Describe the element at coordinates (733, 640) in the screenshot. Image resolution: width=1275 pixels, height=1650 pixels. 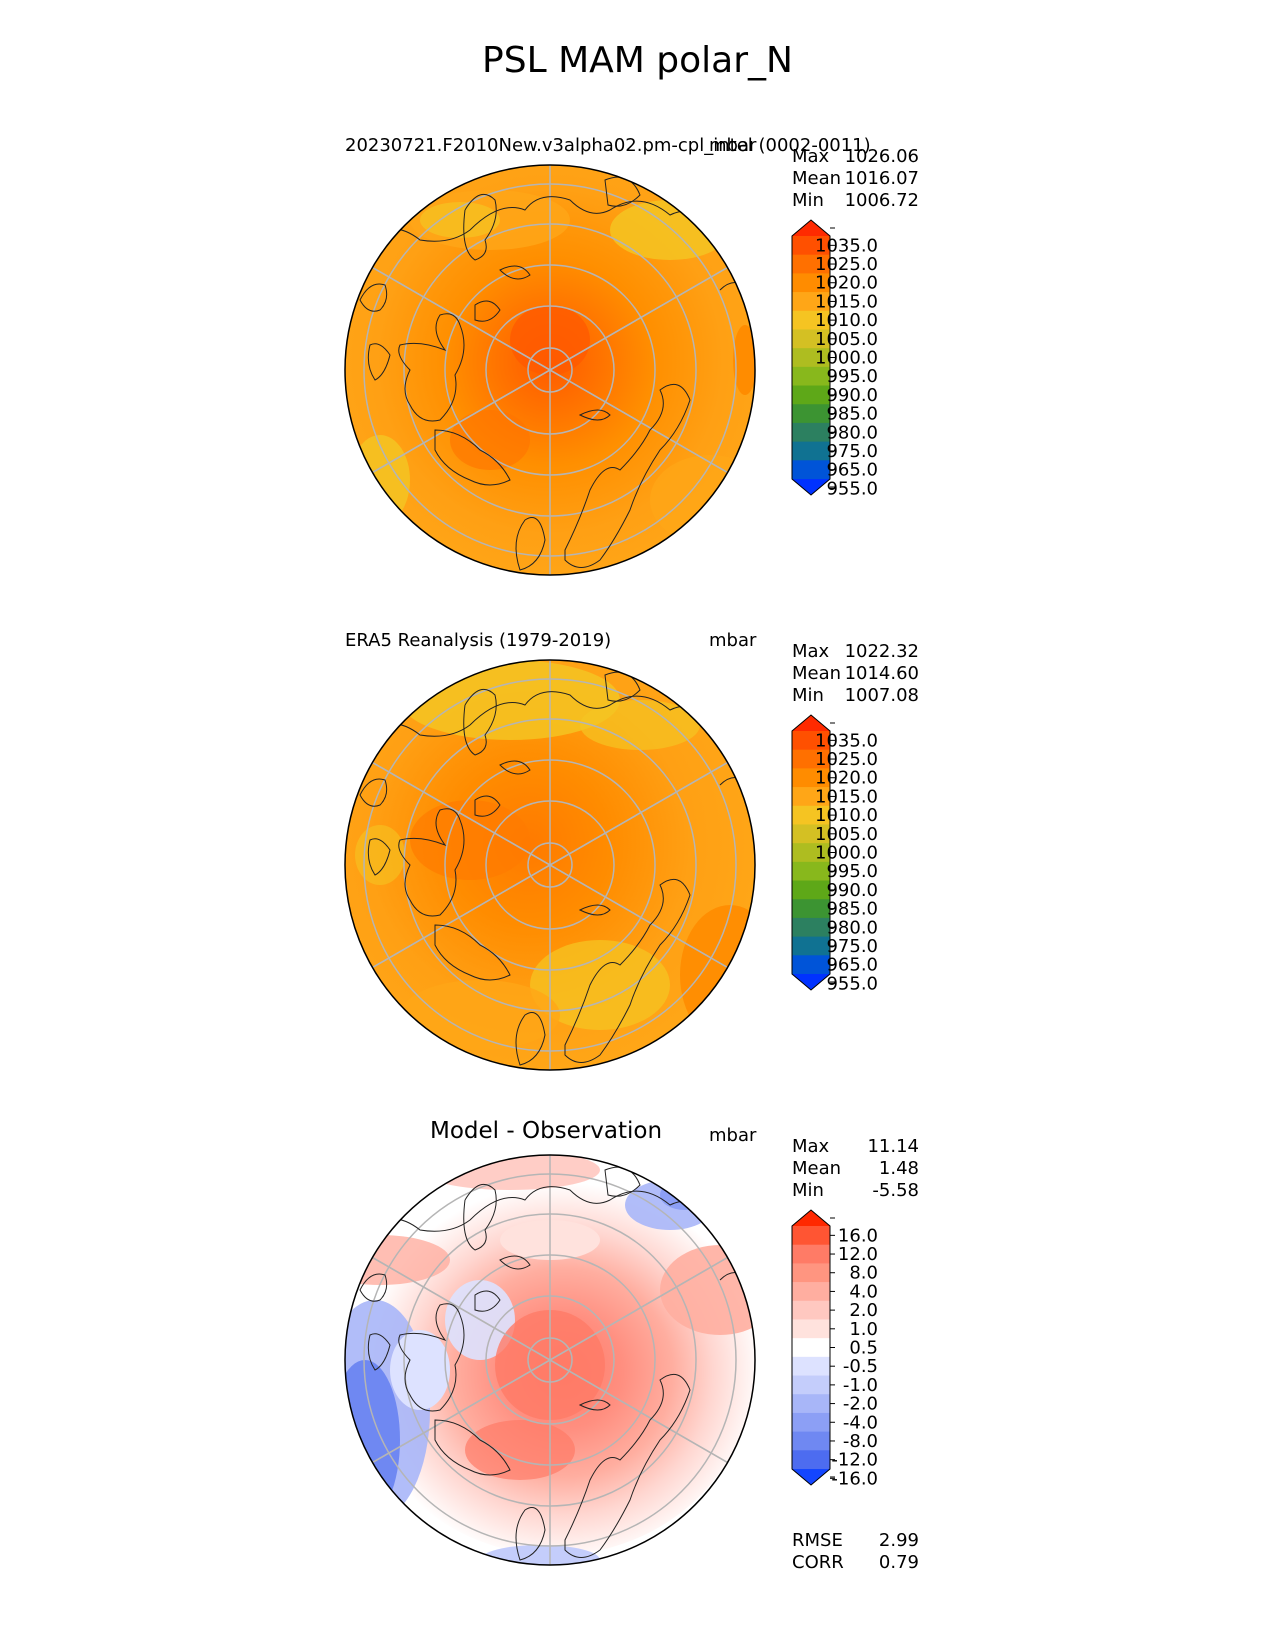
I see `panel-2-units: mbar` at that location.